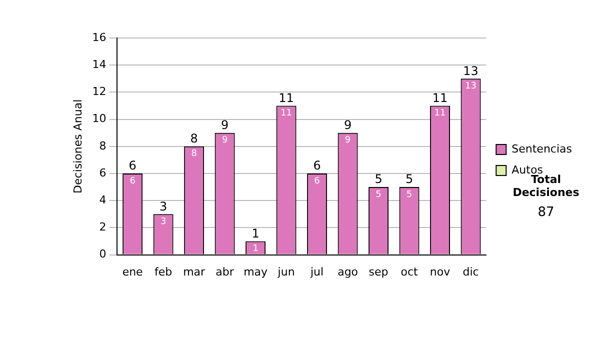  What do you see at coordinates (285, 271) in the screenshot?
I see `x-tick-label: jun` at bounding box center [285, 271].